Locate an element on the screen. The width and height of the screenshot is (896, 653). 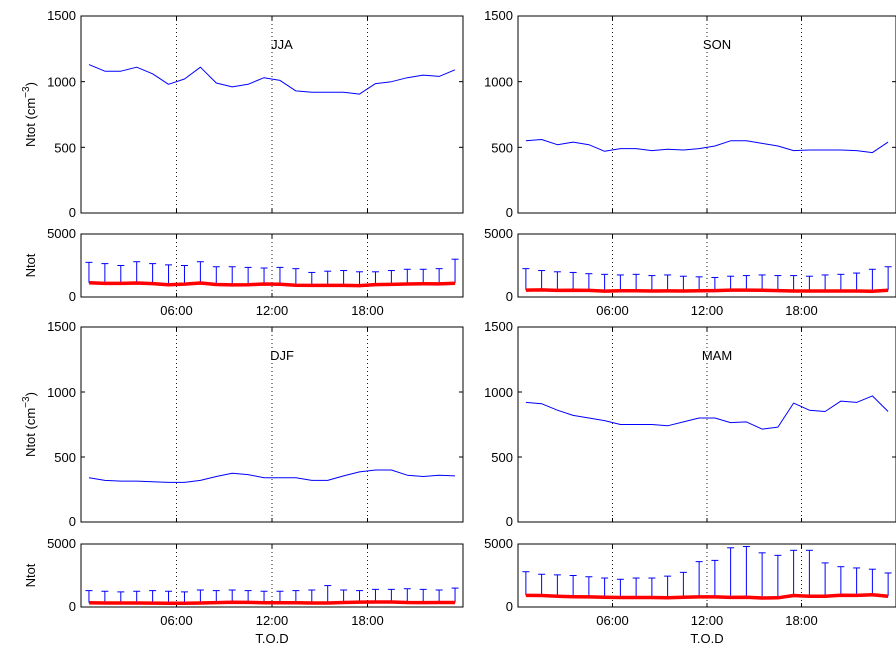
panel-top-right: 0 500 1000 1500 SON is located at coordinates (690, 114).